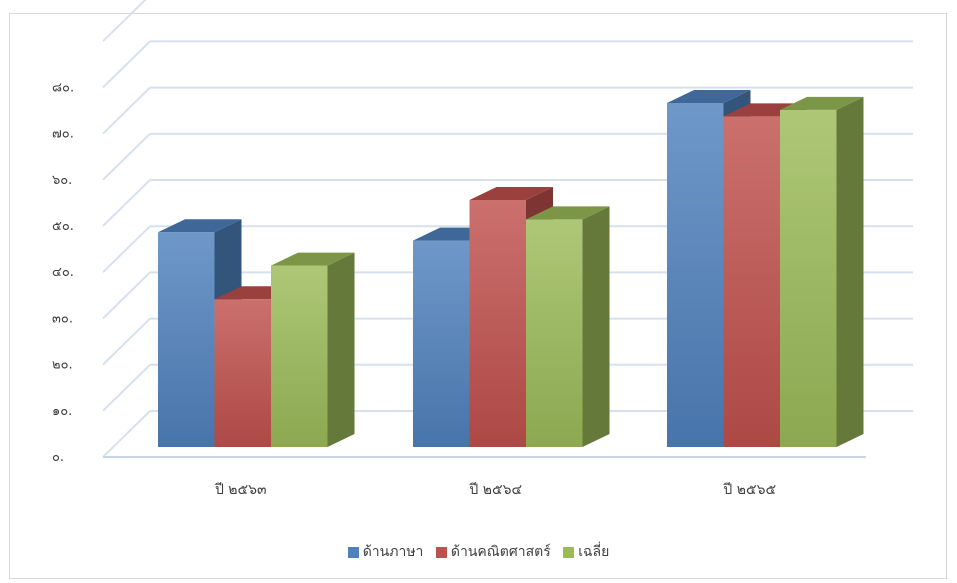 Image resolution: width=957 pixels, height=583 pixels. I want to click on legend-item-math: ด้านคณิตศาสตร์, so click(493, 552).